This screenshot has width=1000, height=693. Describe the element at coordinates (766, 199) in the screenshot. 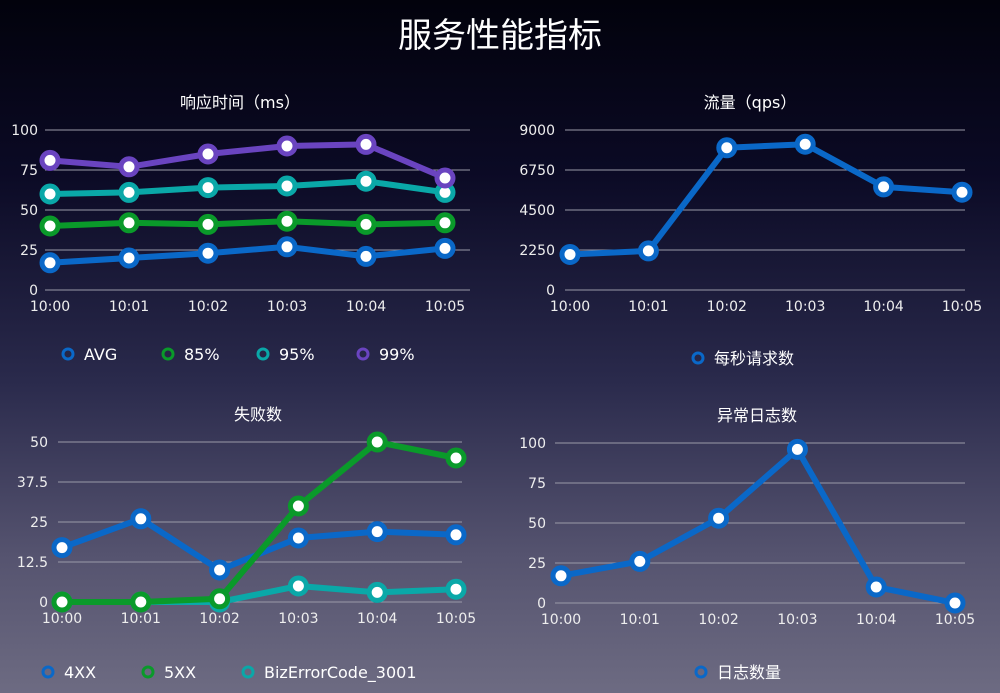

I see `series-每秒请求数` at that location.